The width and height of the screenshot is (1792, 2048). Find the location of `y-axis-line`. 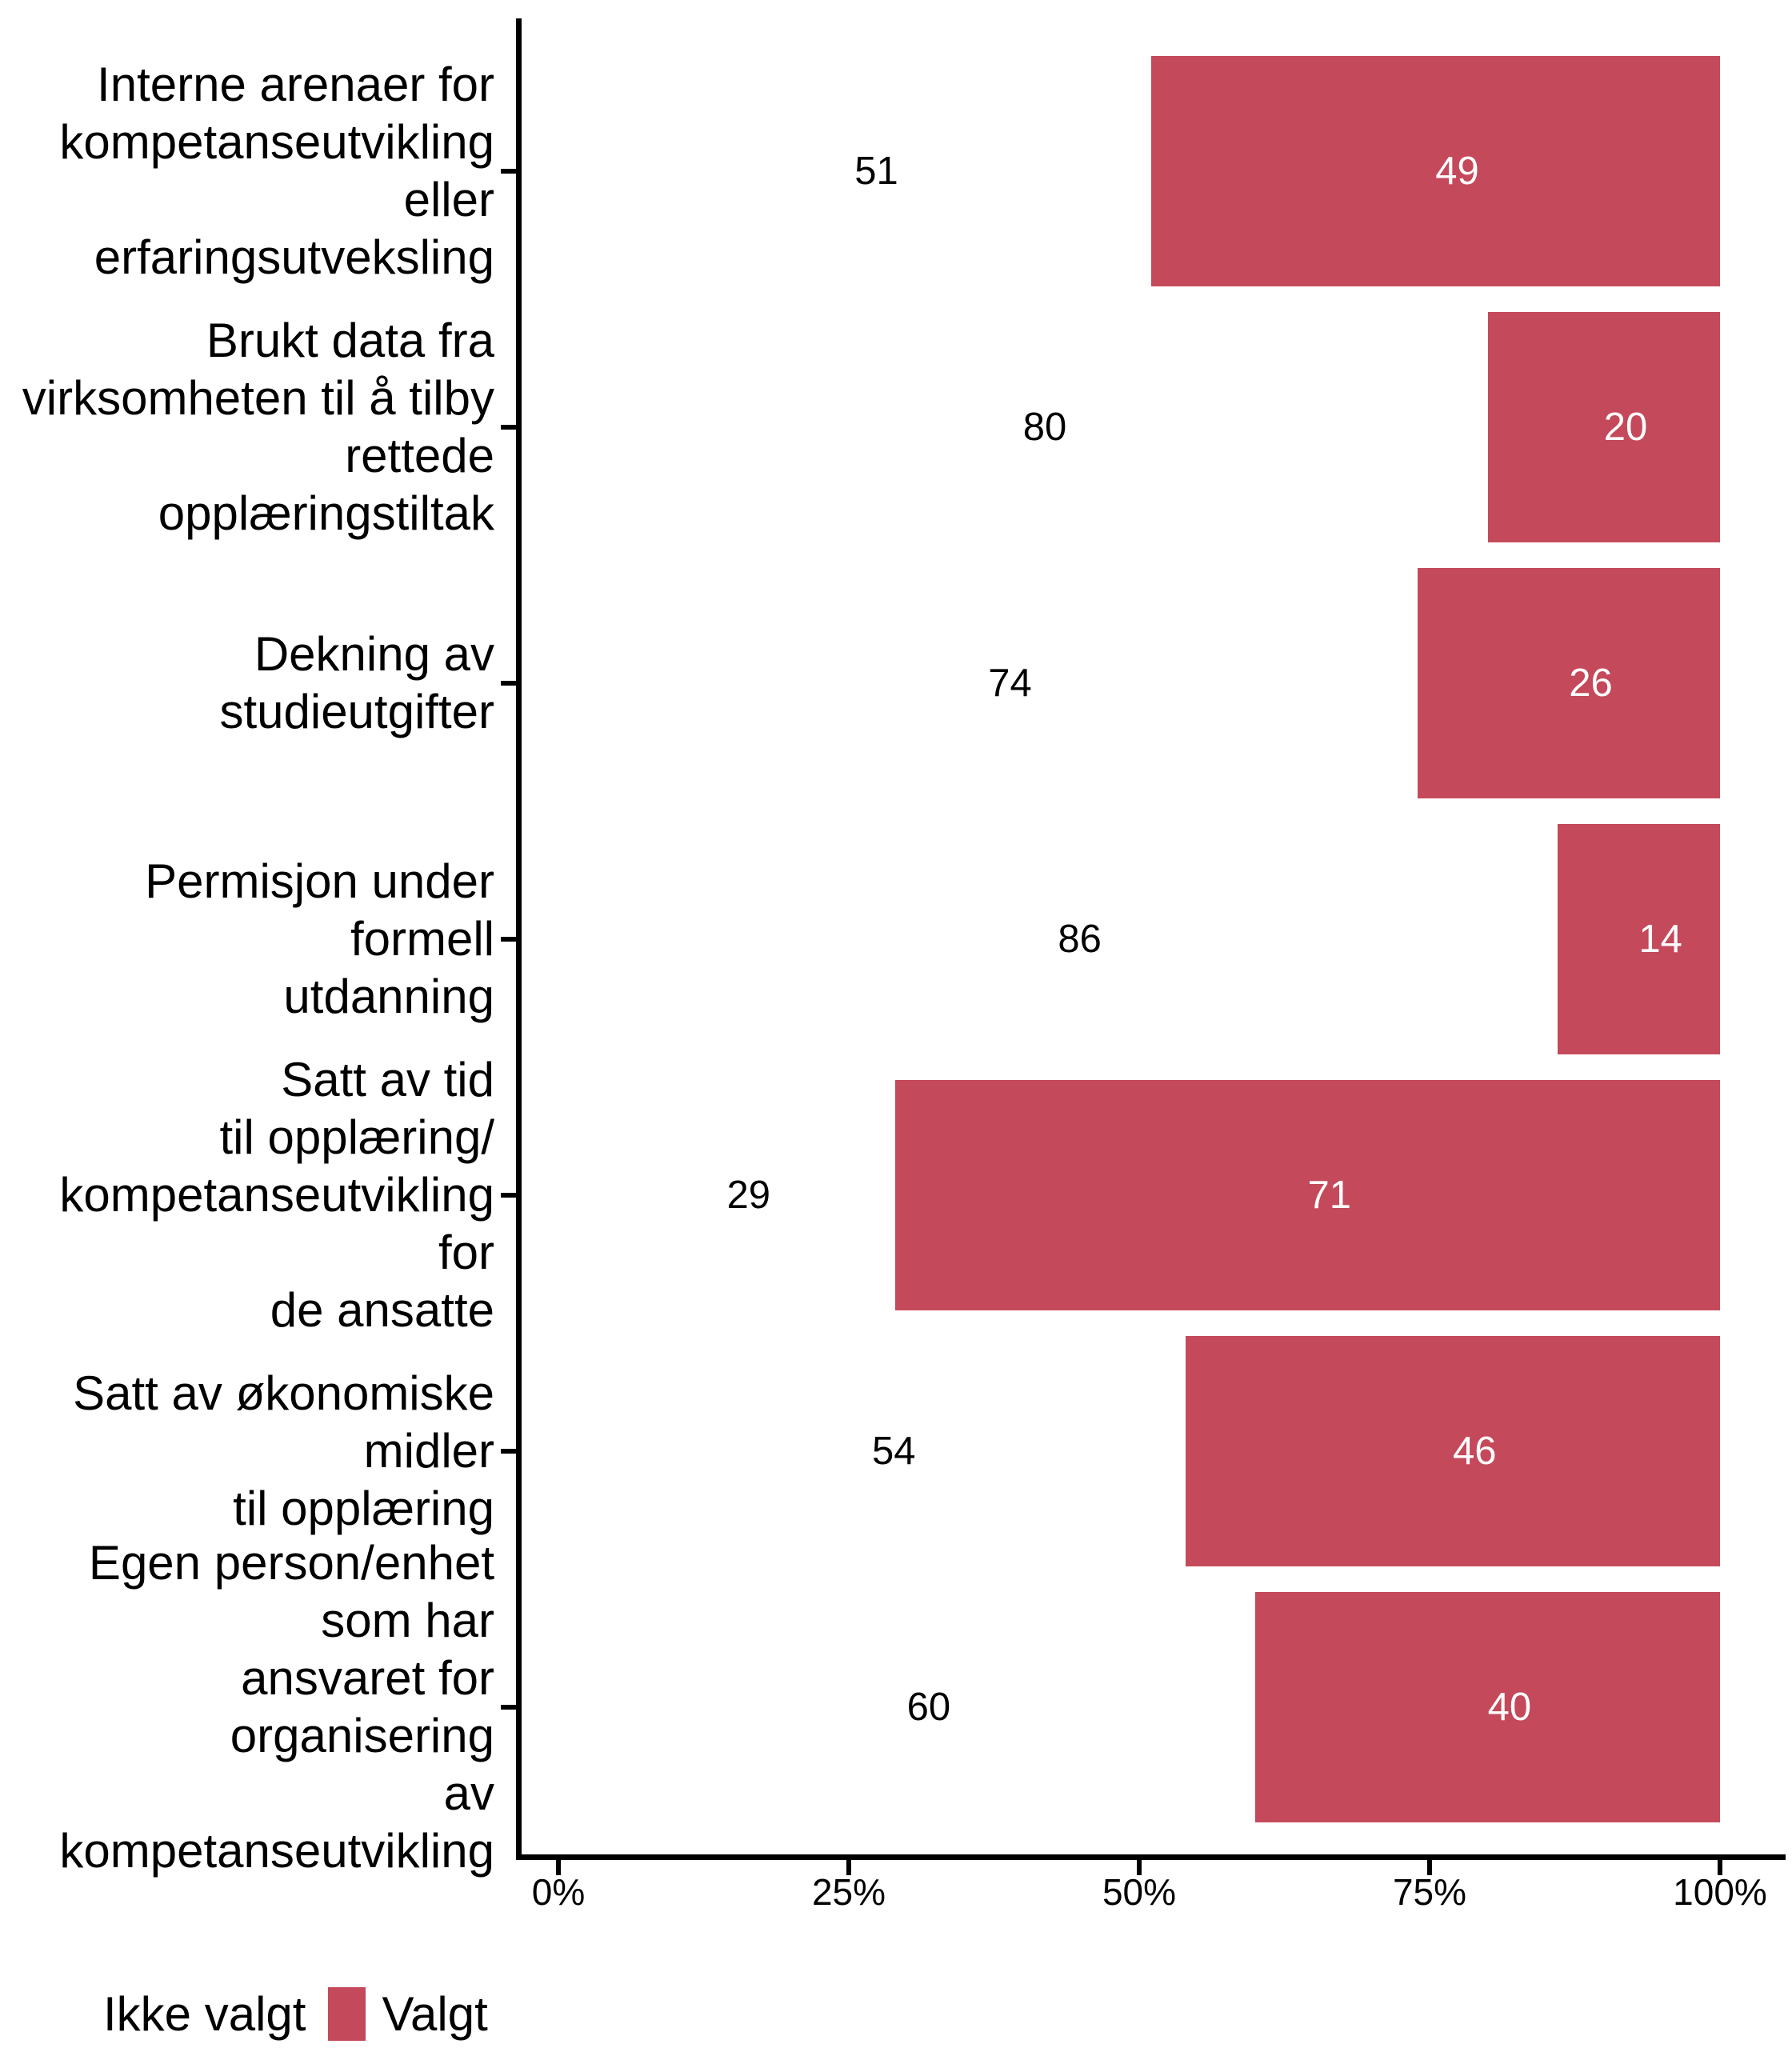

y-axis-line is located at coordinates (519, 939).